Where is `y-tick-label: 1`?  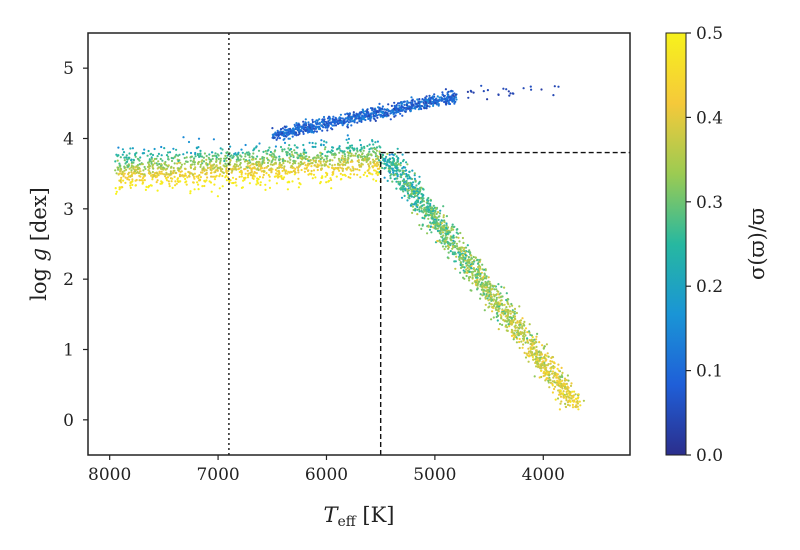 y-tick-label: 1 is located at coordinates (68, 351).